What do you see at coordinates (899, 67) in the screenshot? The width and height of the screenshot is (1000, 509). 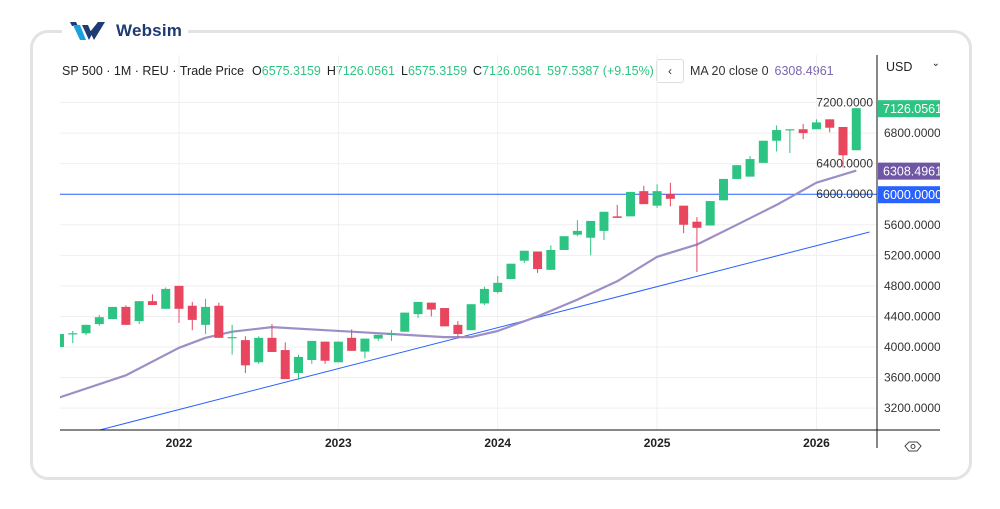 I see `currency-value: USD` at bounding box center [899, 67].